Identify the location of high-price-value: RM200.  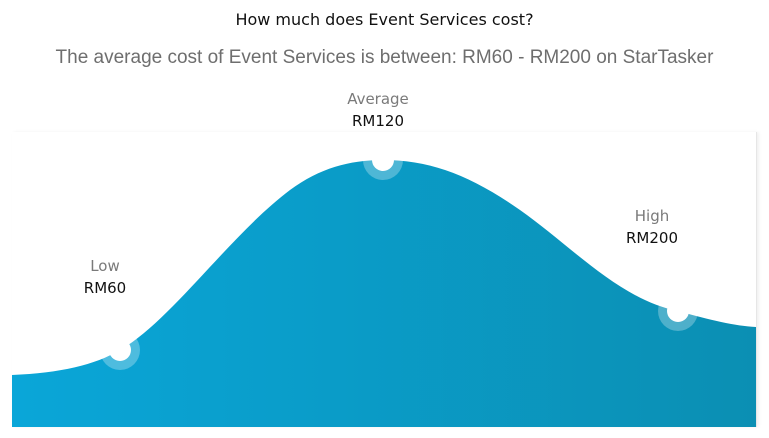
(652, 238).